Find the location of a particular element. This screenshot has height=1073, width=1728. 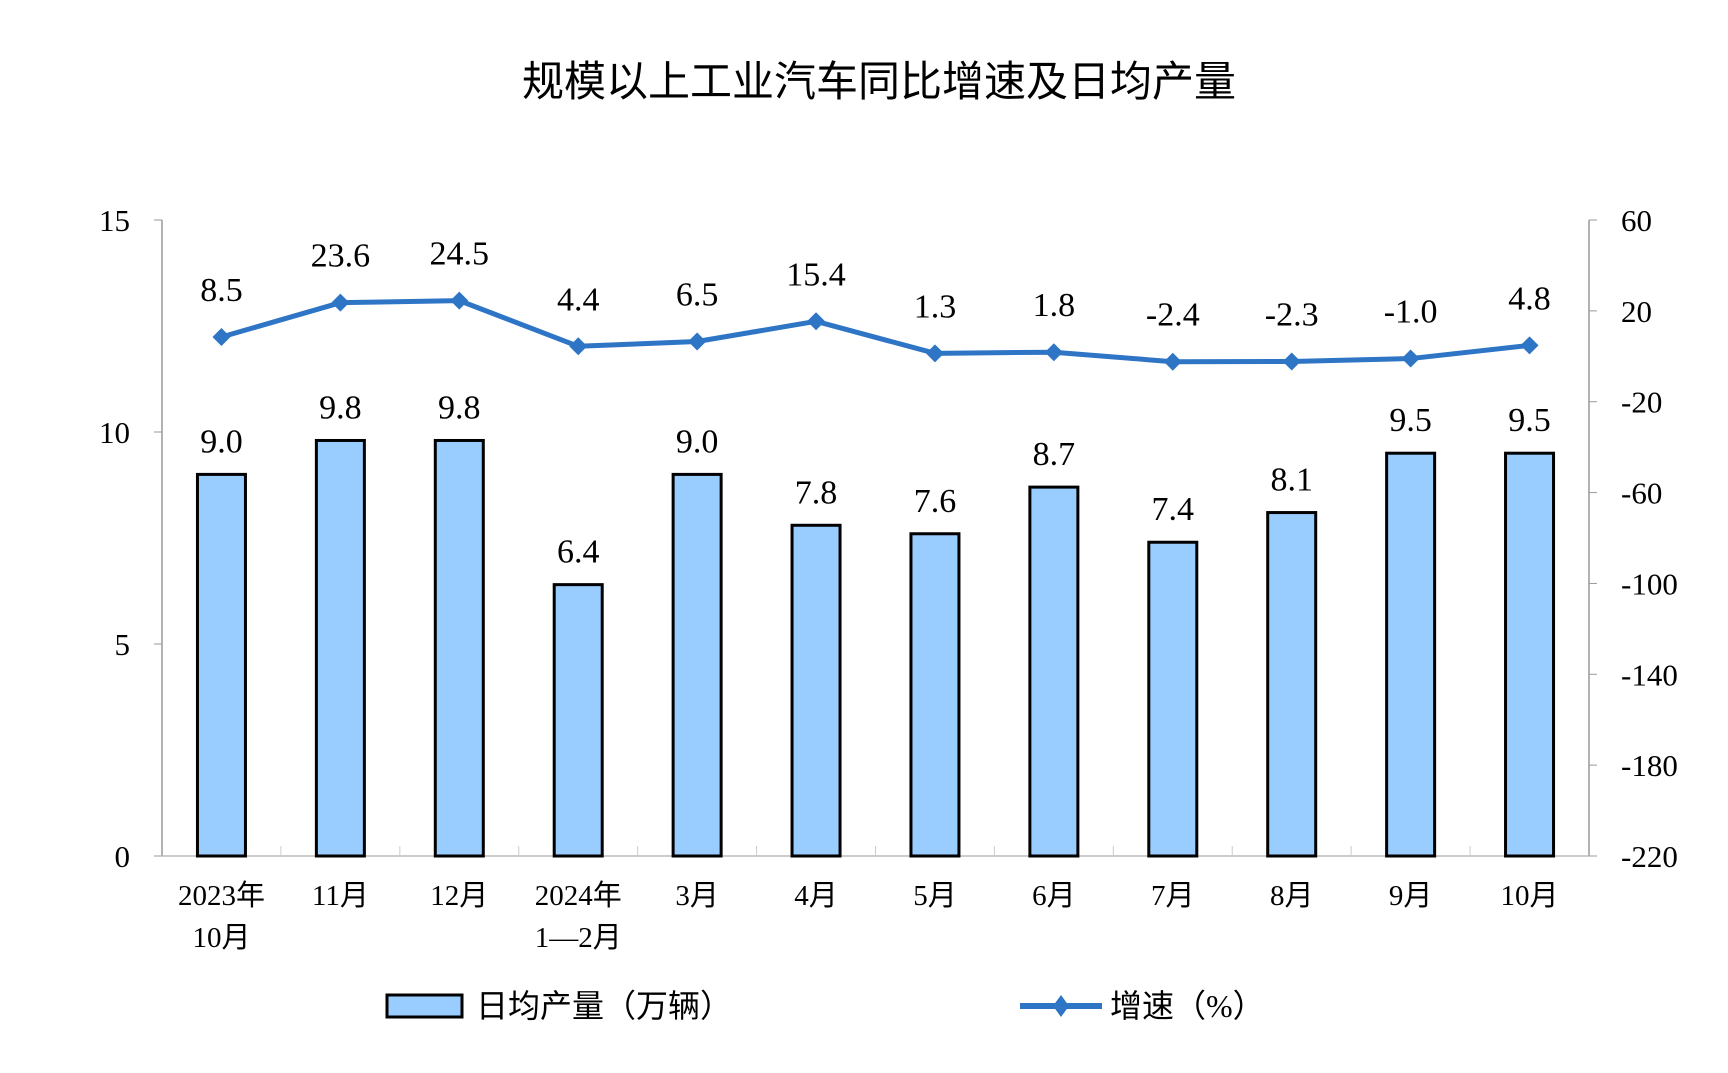

line-data-label: 4.4 is located at coordinates (578, 299).